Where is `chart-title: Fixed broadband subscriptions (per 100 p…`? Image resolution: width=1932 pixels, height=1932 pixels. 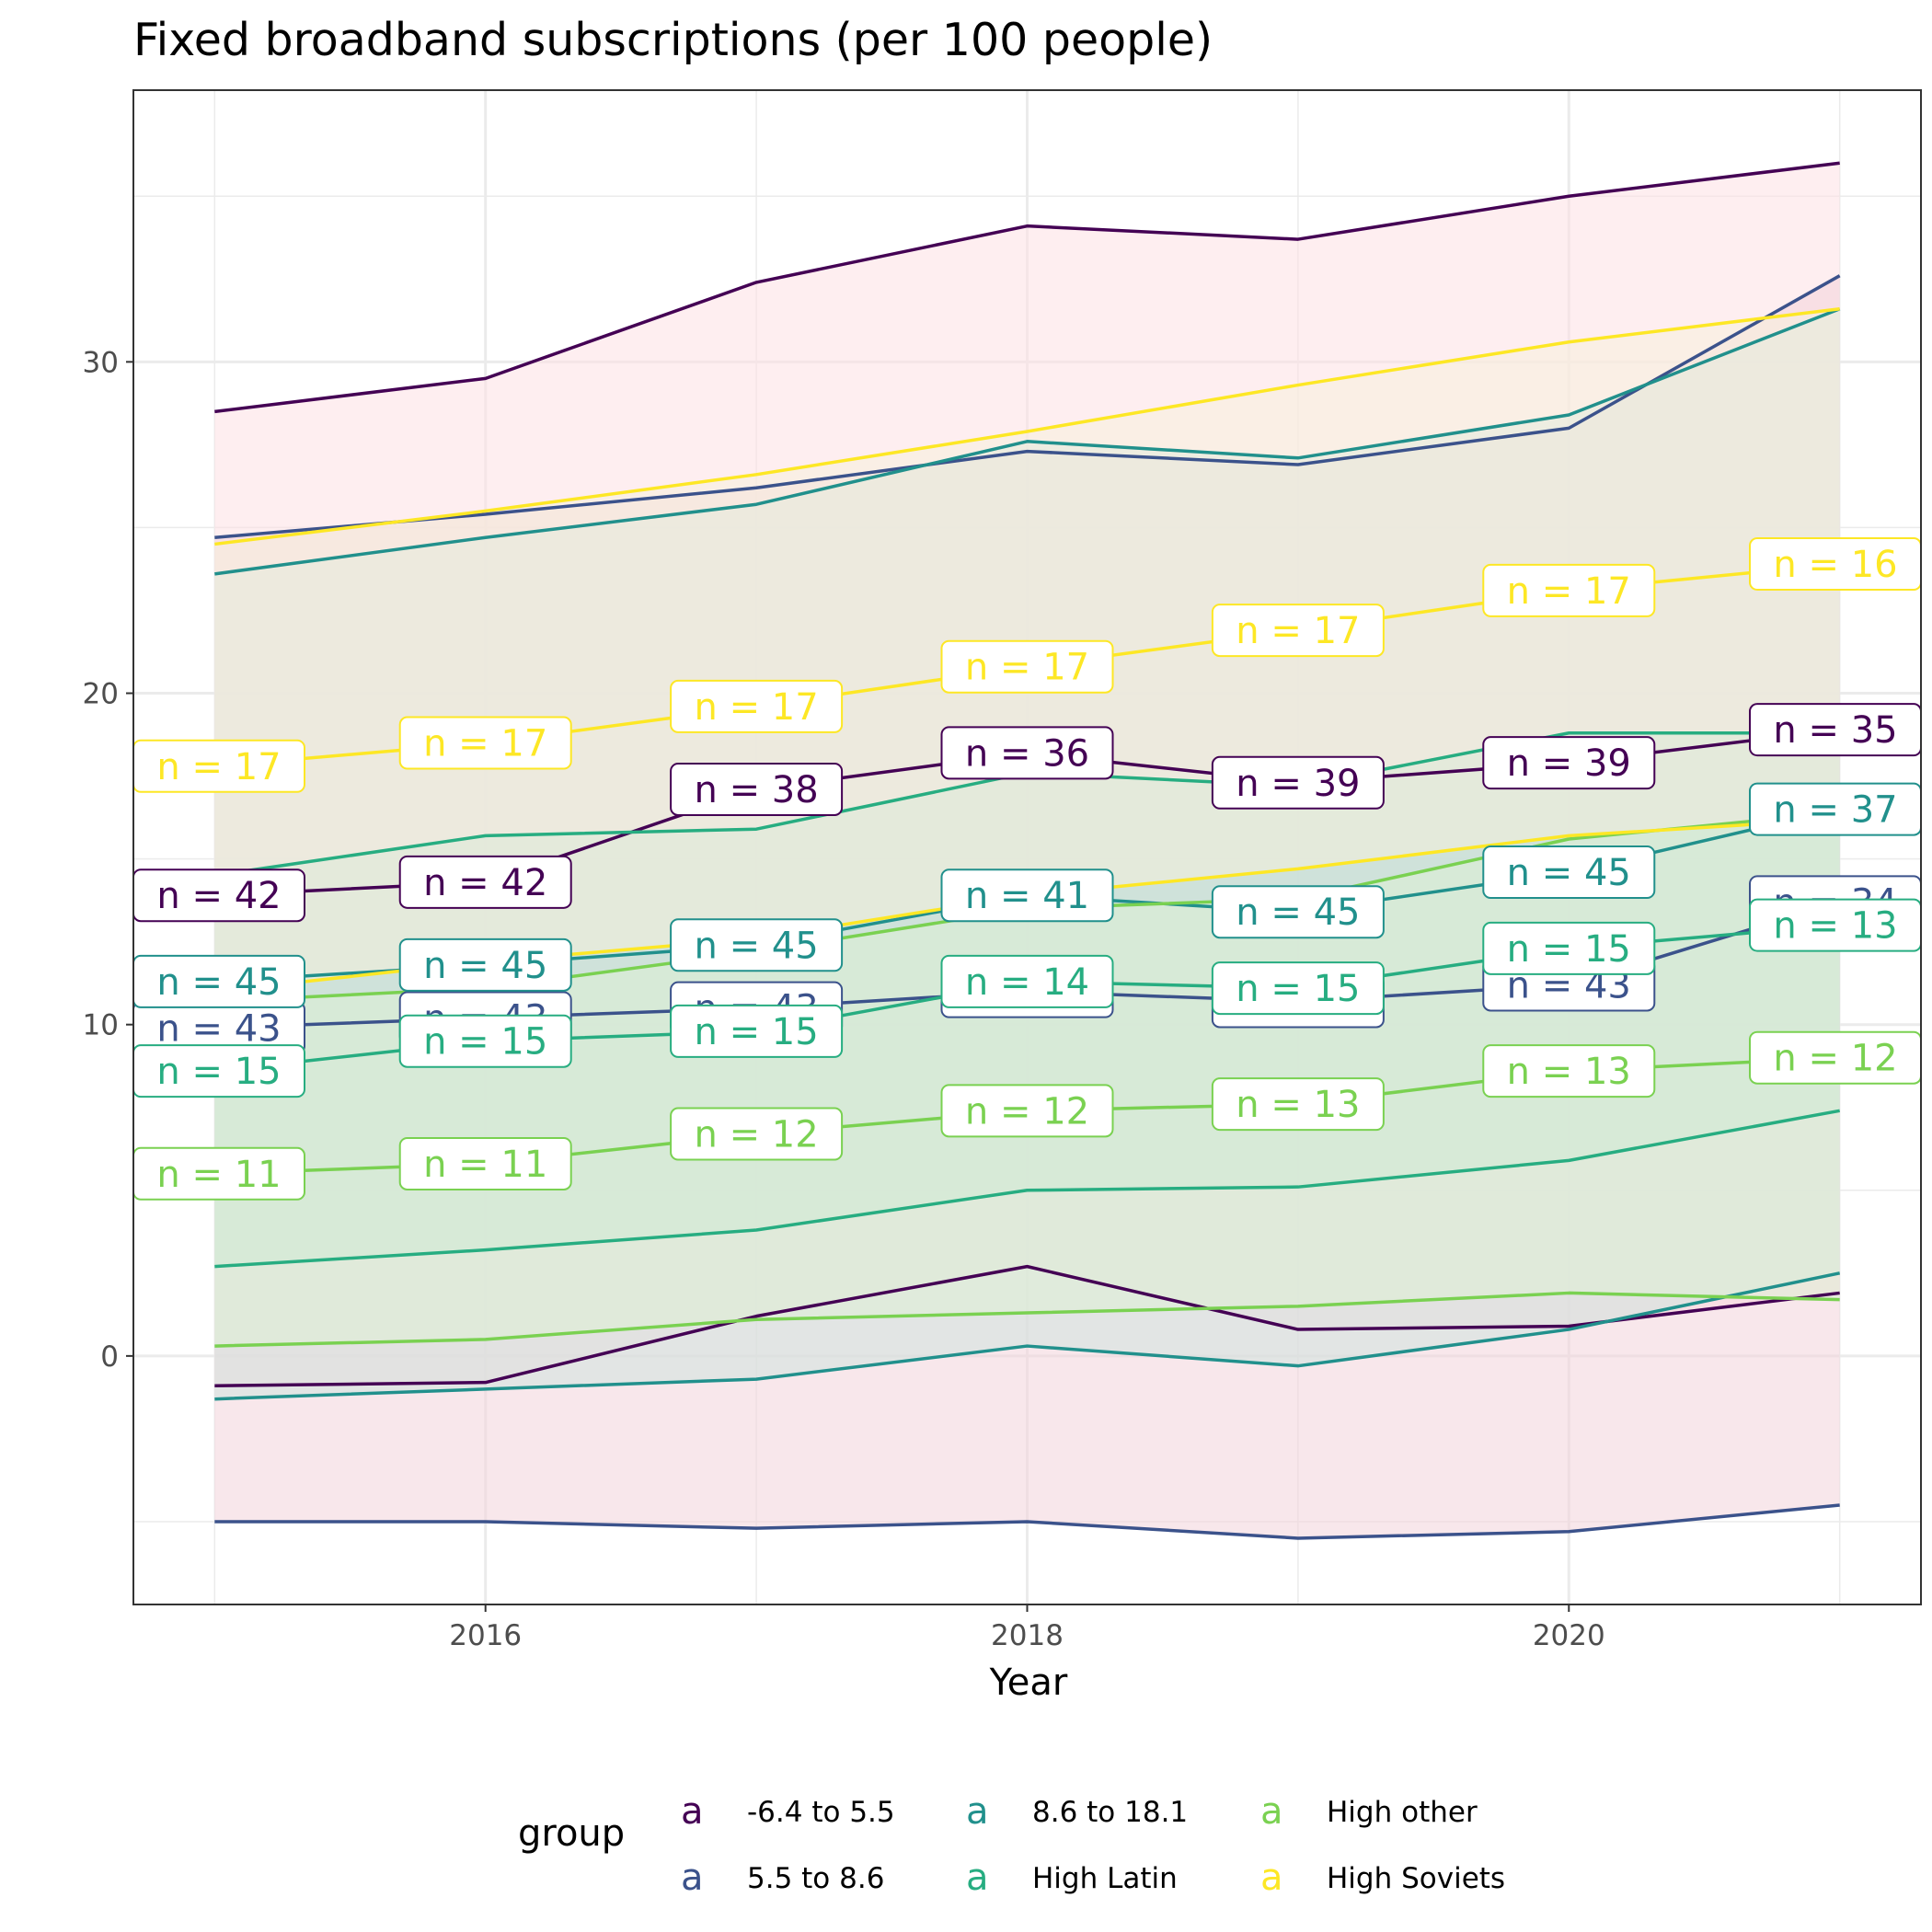
chart-title: Fixed broadband subscriptions (per 100 p… is located at coordinates (673, 40).